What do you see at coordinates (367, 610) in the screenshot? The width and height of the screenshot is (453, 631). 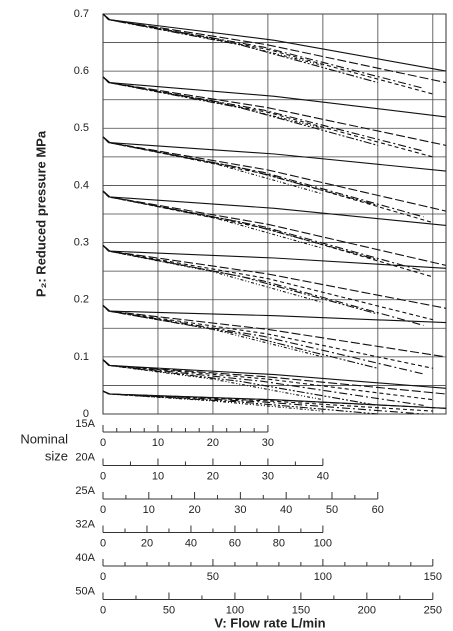 I see `x-tick-label: 200` at bounding box center [367, 610].